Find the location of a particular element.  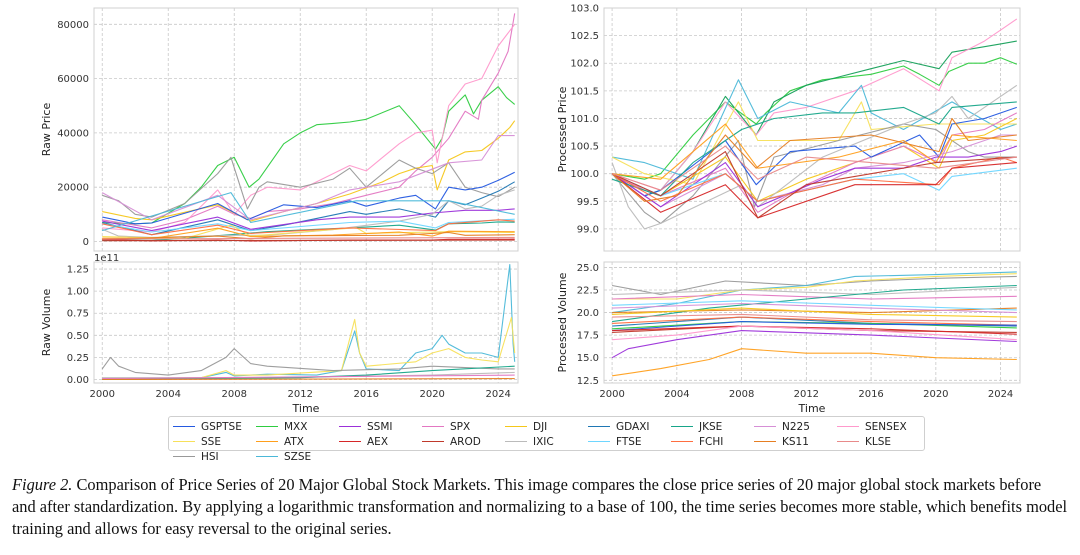

x-tick-label: 2024 is located at coordinates (497, 394).